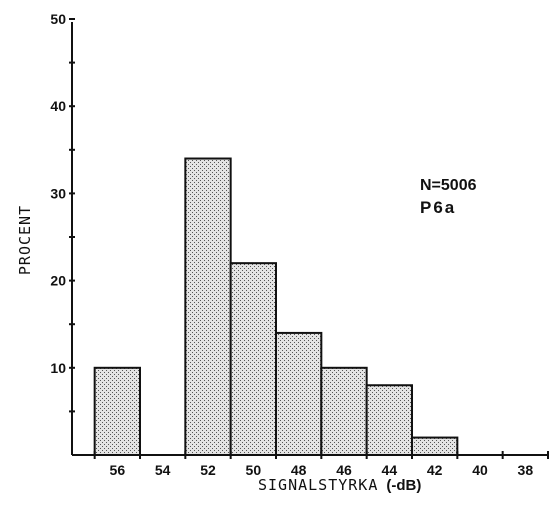 The image size is (554, 518). What do you see at coordinates (254, 470) in the screenshot?
I see `x-tick-label: 50` at bounding box center [254, 470].